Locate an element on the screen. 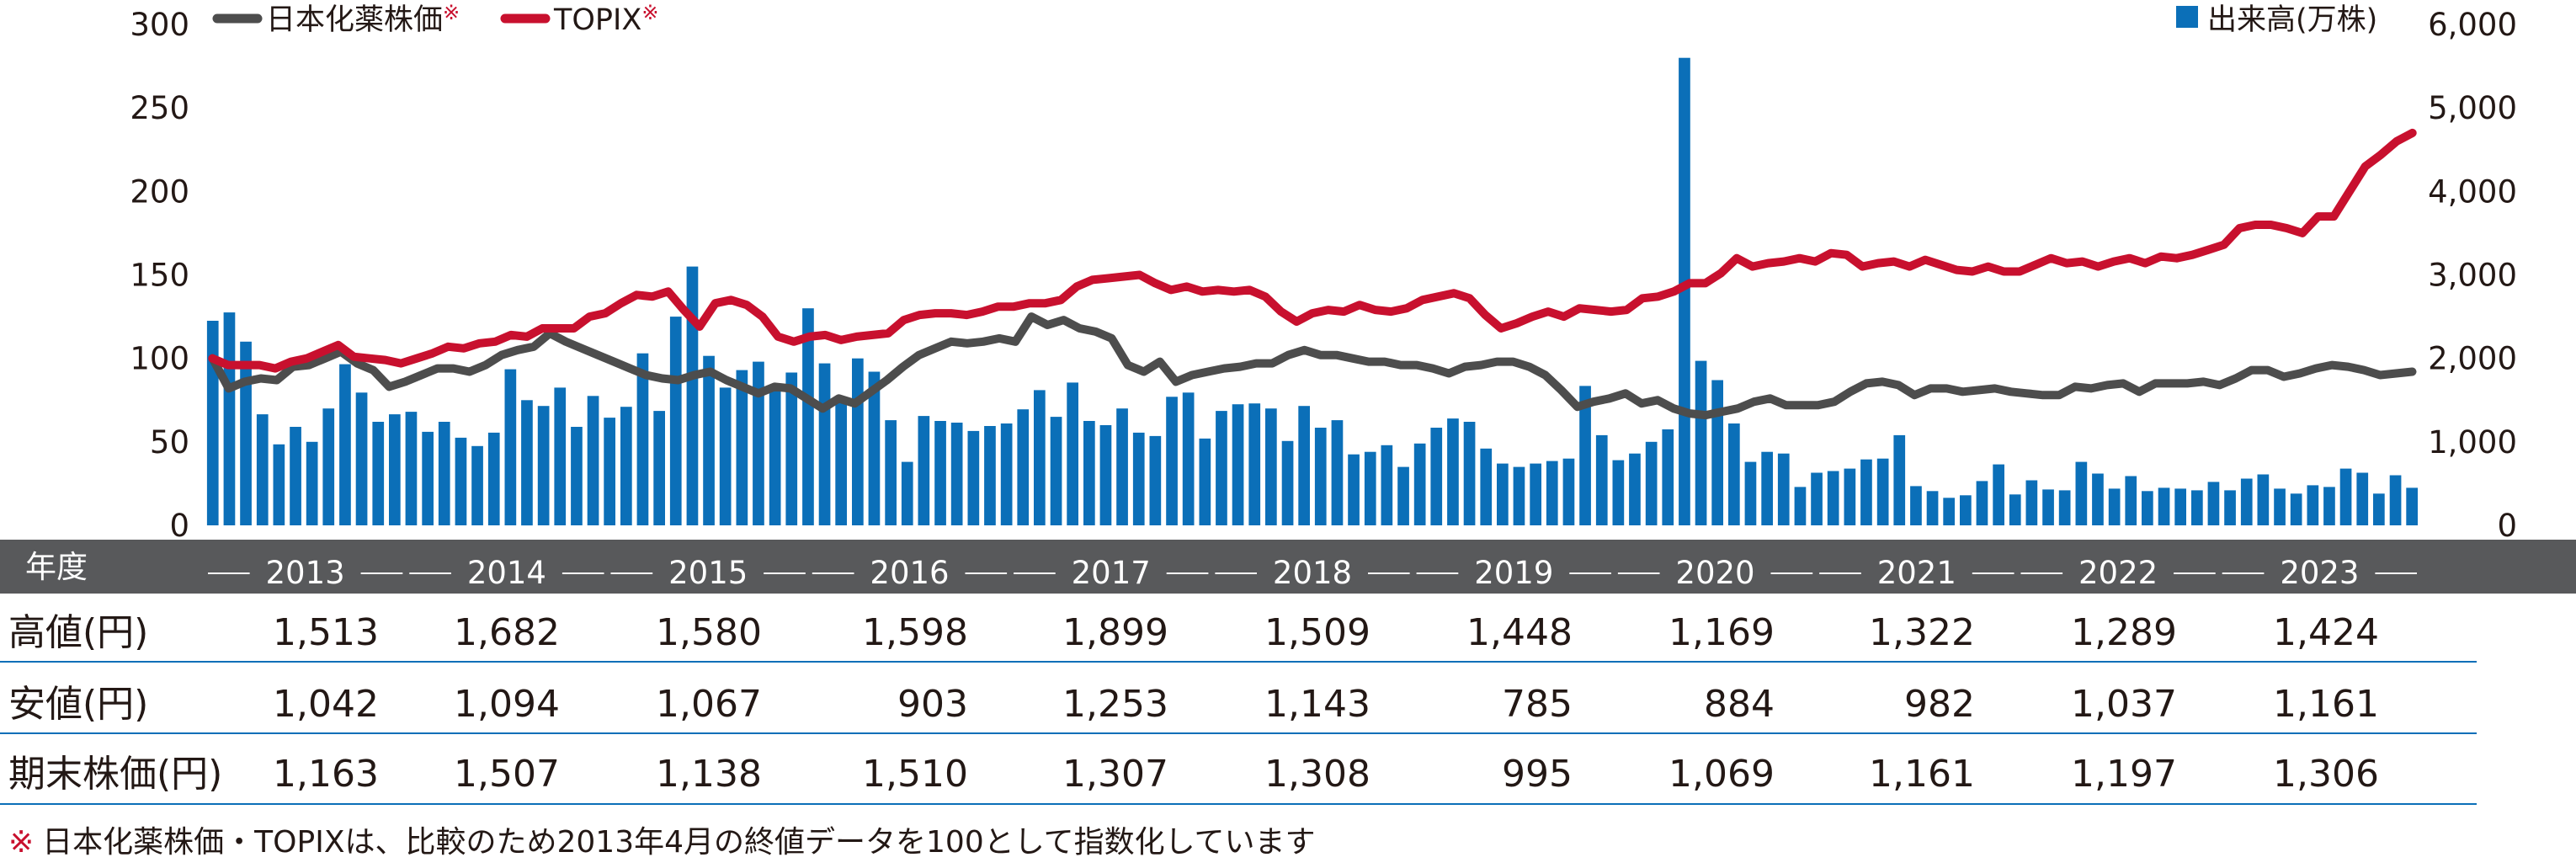  fiscal-year-label: 2014 is located at coordinates (507, 573).